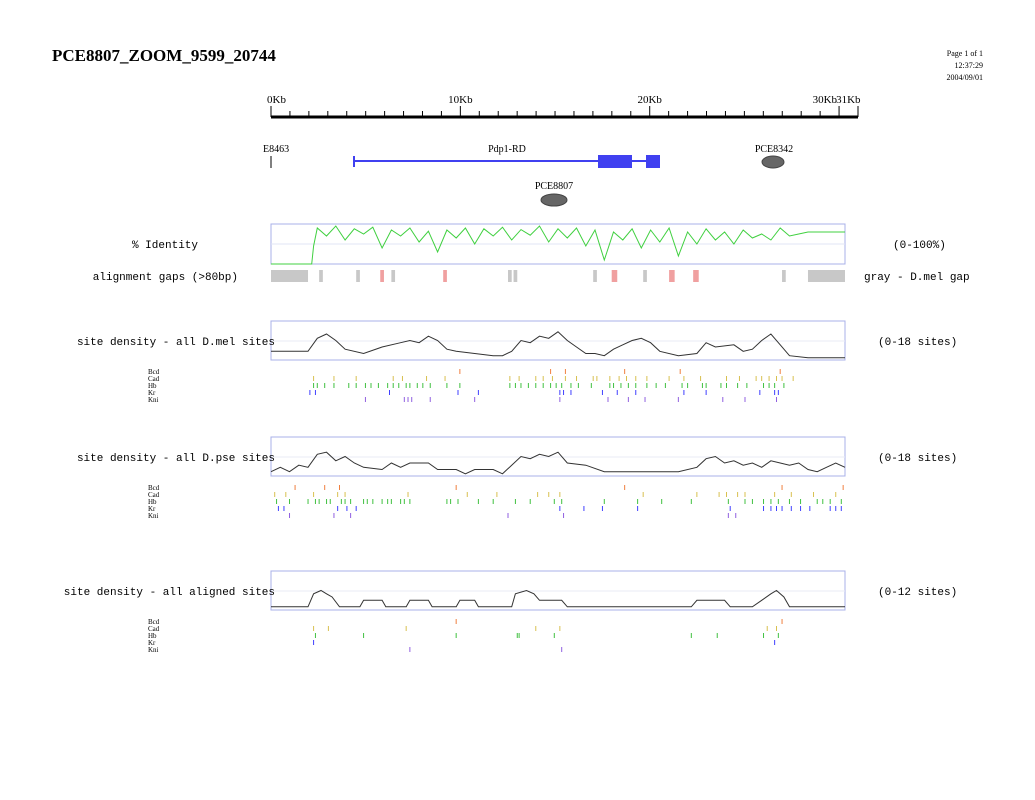  I want to click on feature-pce8807, so click(554, 200).